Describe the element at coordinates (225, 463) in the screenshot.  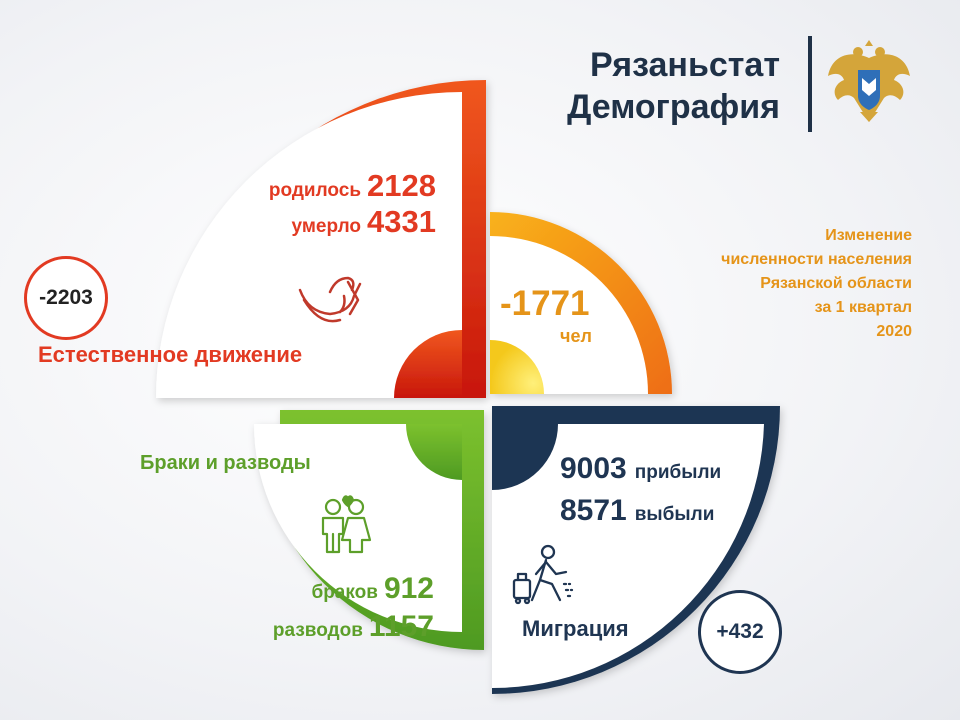
I see `marriages-title: Браки и разводы` at that location.